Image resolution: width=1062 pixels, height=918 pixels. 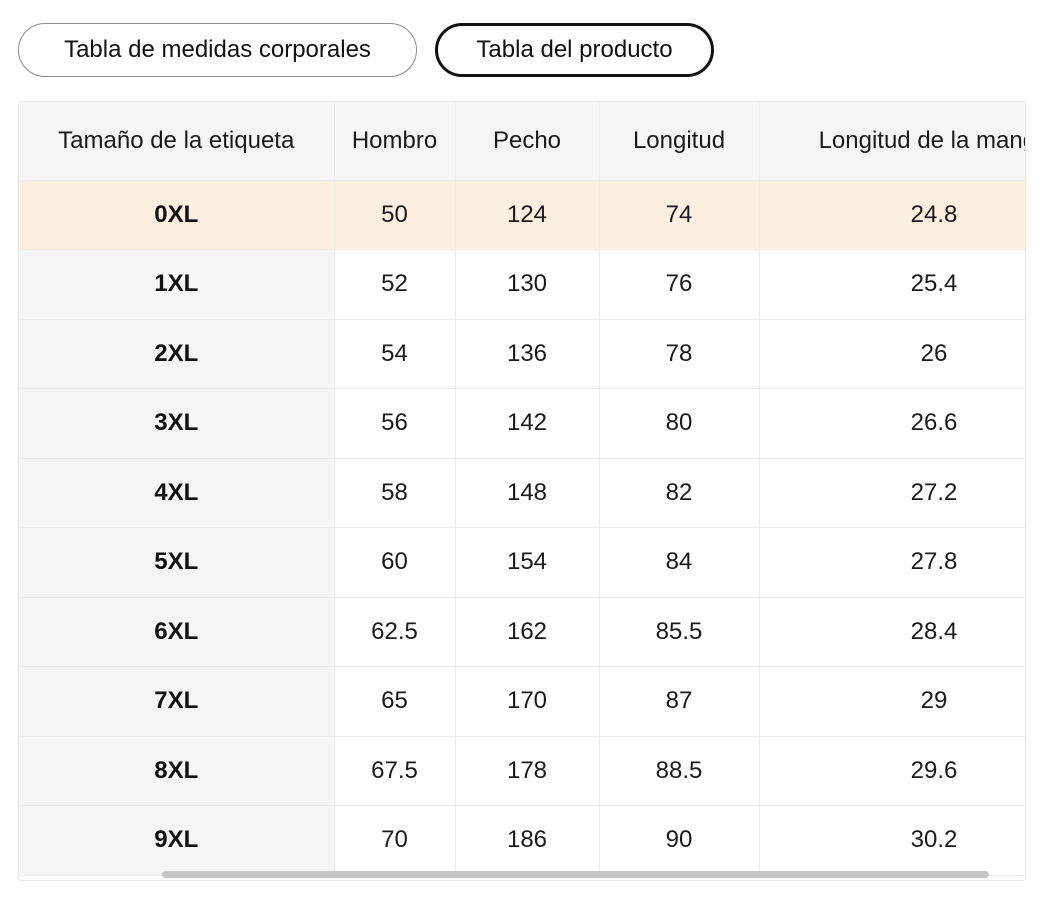 What do you see at coordinates (395, 840) in the screenshot?
I see `shoulder-cell: 70` at bounding box center [395, 840].